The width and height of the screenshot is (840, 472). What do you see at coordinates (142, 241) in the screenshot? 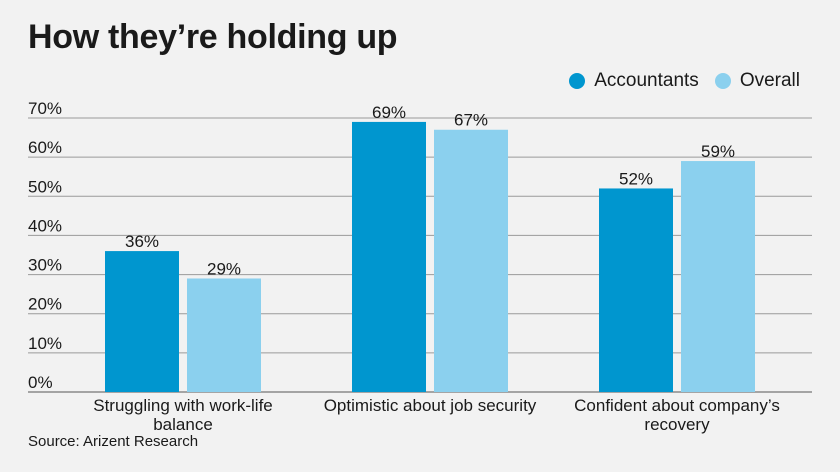
I see `data-label: 36%` at bounding box center [142, 241].